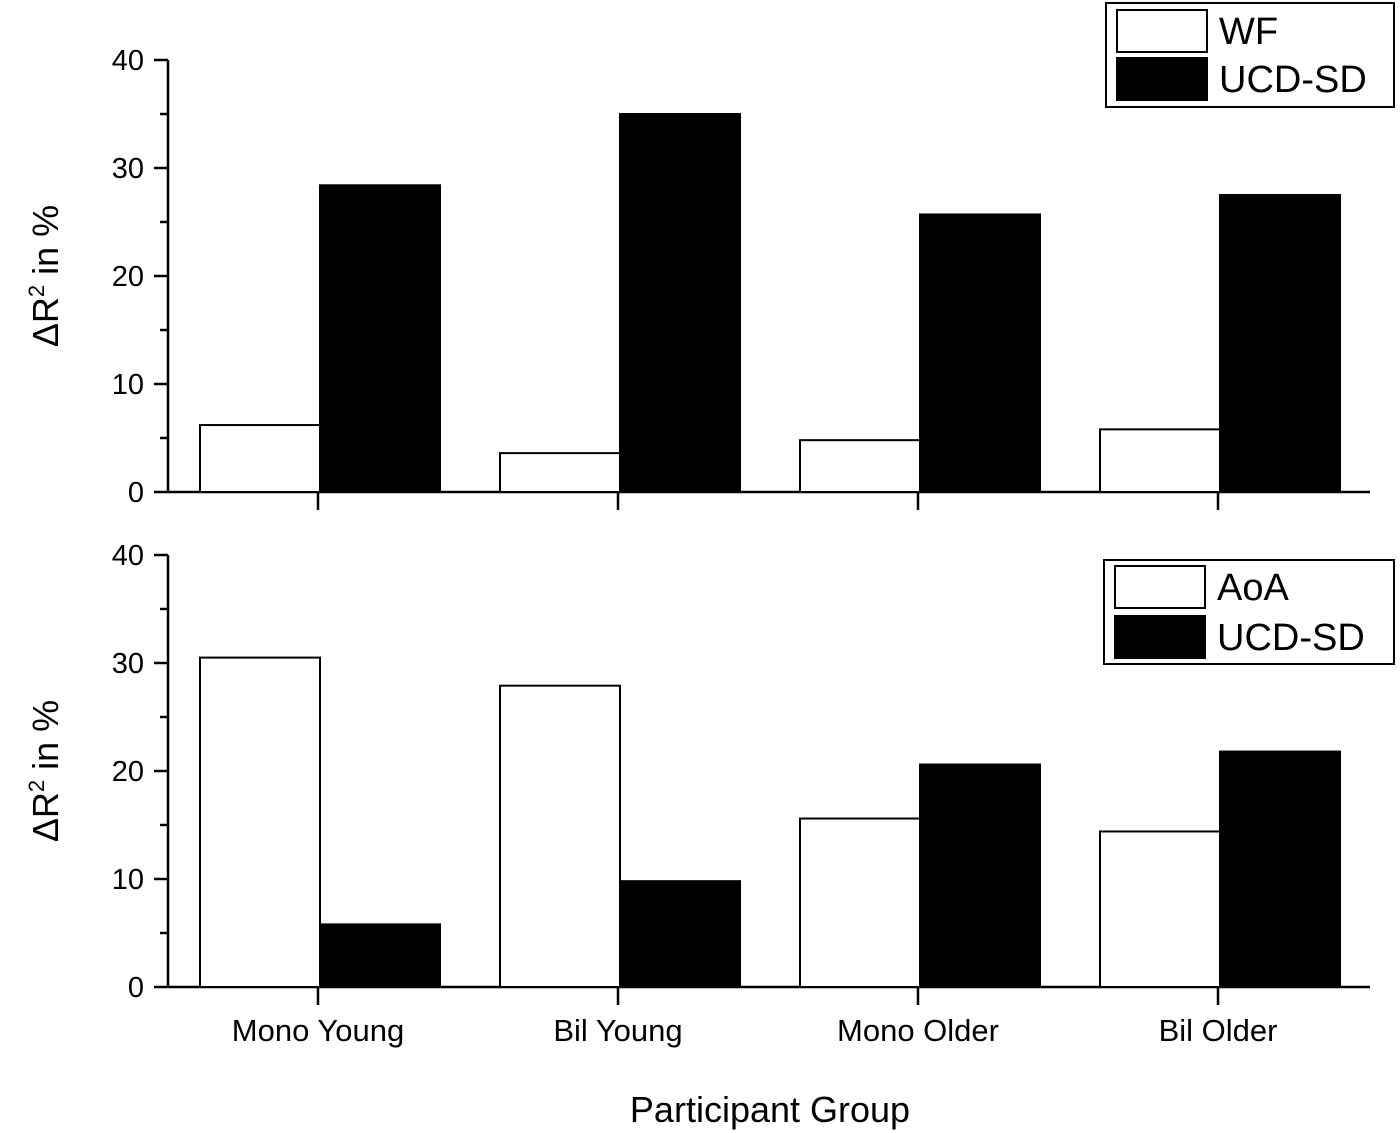 This screenshot has height=1133, width=1400. What do you see at coordinates (1249, 612) in the screenshot?
I see `legend: AoA UCD-SD` at bounding box center [1249, 612].